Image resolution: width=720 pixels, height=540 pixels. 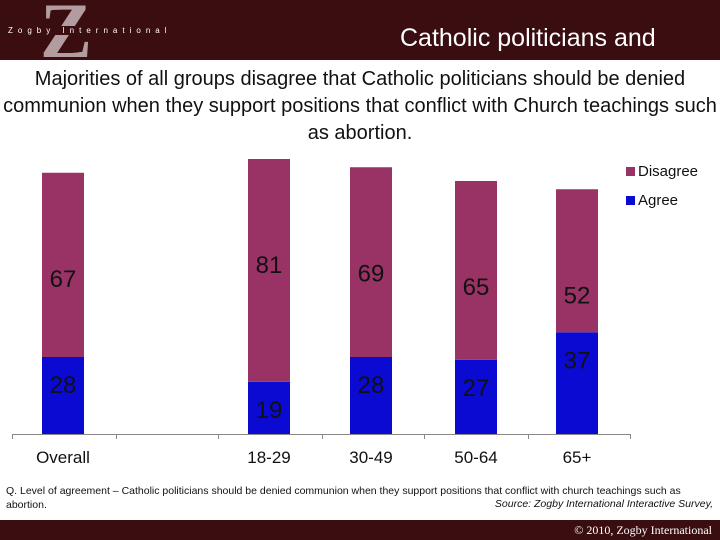 I want to click on data-label-agree-50-64: 27, so click(x=476, y=388).